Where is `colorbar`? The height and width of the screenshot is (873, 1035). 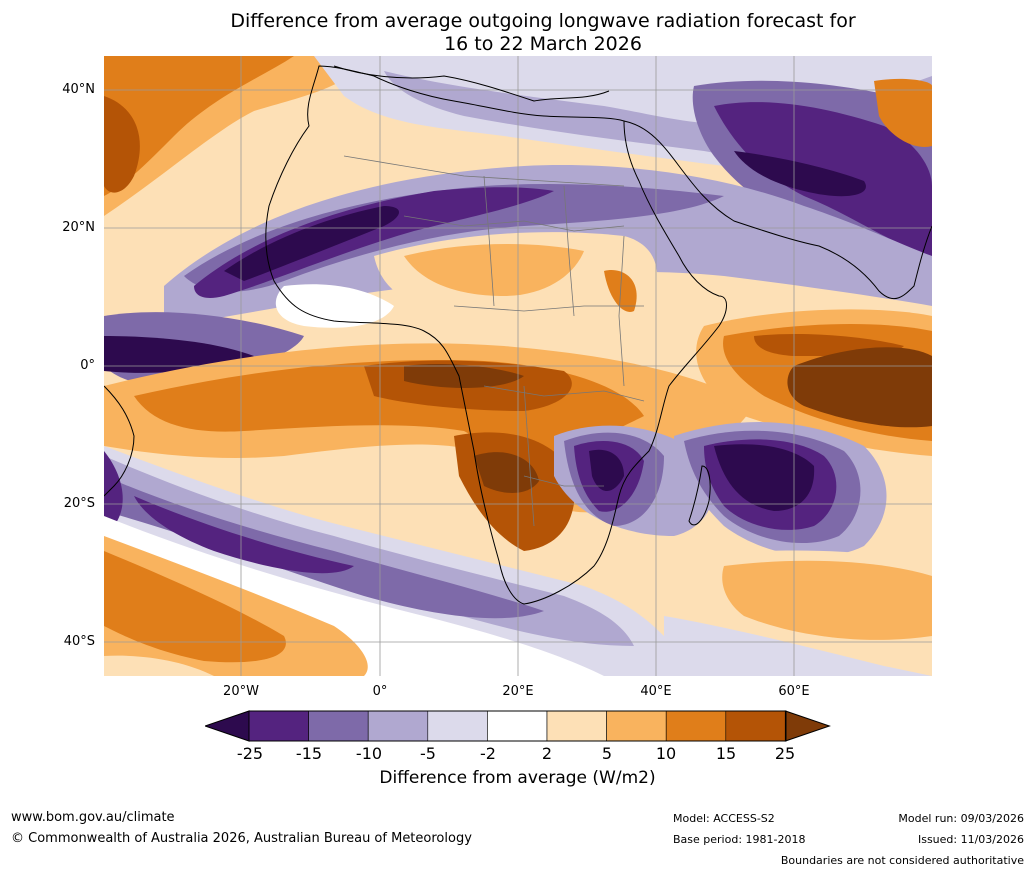
colorbar is located at coordinates (518, 726).